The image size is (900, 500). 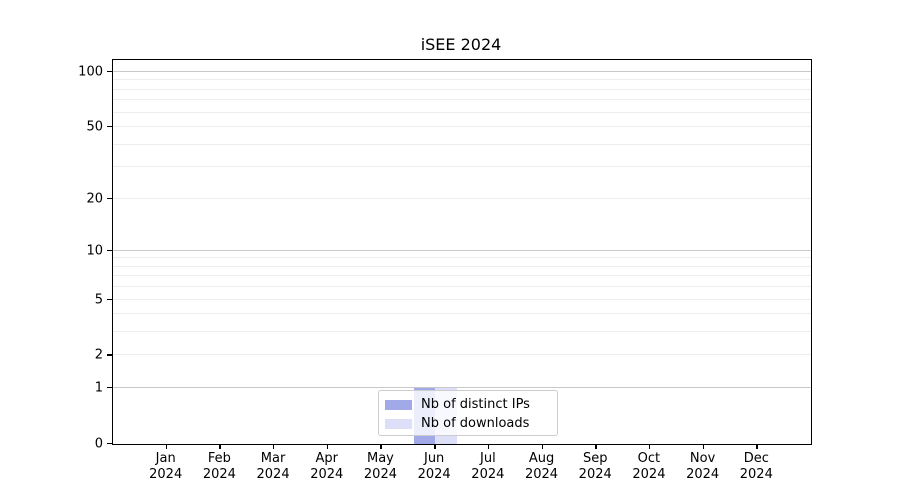 What do you see at coordinates (94, 127) in the screenshot?
I see `y-tick-label: 50` at bounding box center [94, 127].